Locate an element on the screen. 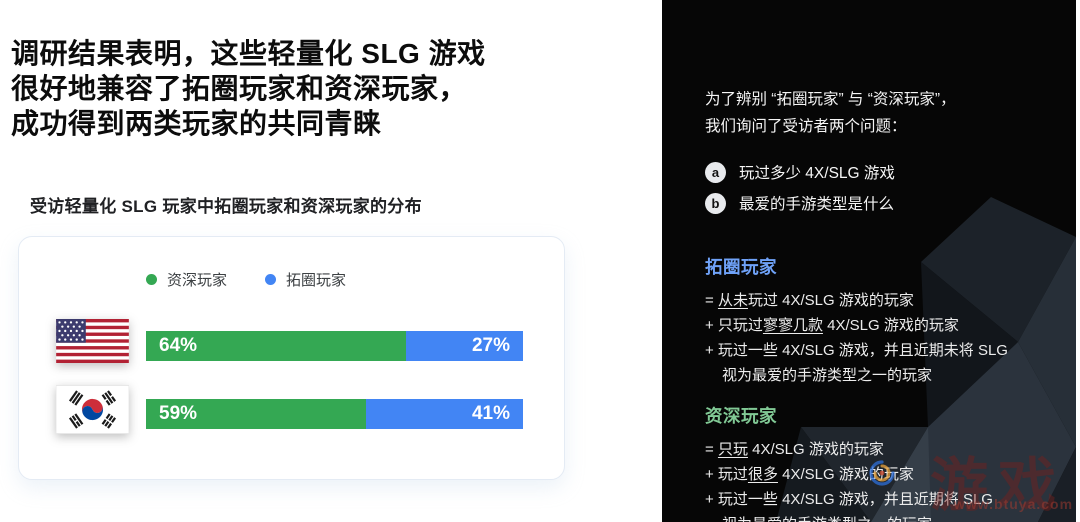  definition-line: + 玩过一些 4X/SLG 游戏，并且近期将 SLG is located at coordinates (849, 499).